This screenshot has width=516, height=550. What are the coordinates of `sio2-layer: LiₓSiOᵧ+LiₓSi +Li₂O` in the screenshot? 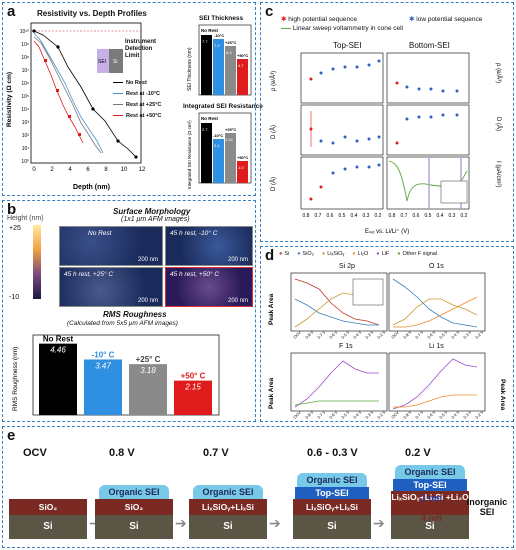 It's located at (430, 503).